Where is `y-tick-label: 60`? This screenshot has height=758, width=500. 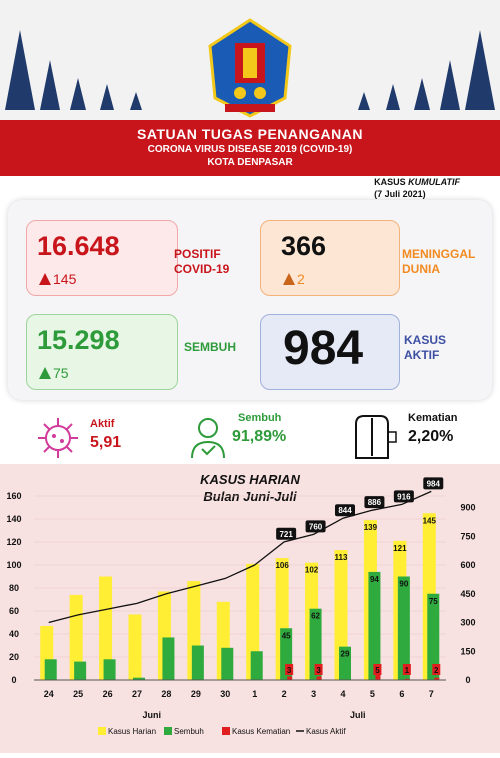 y-tick-label: 60 is located at coordinates (14, 611).